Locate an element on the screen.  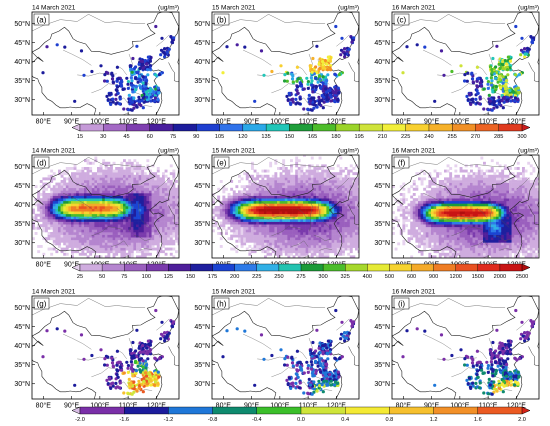
panel-label-box is located at coordinates (221, 19).